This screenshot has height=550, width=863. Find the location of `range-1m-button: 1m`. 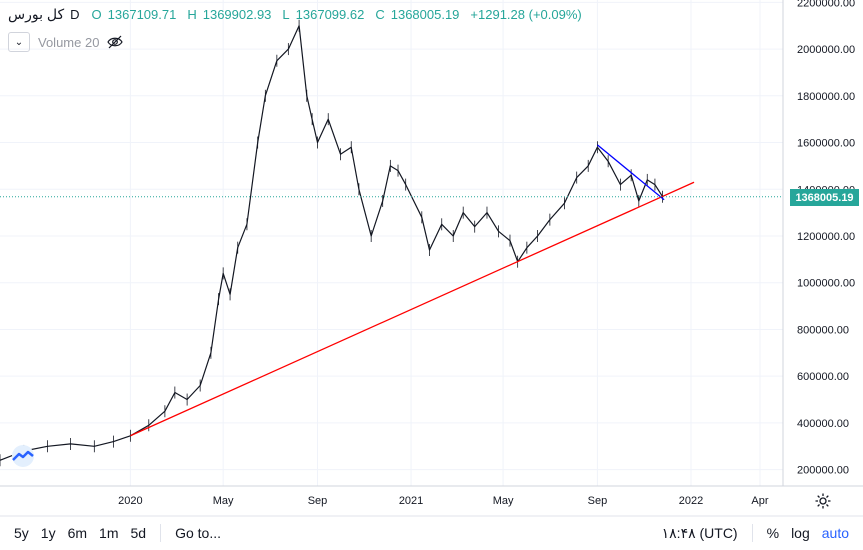

range-1m-button: 1m is located at coordinates (109, 533).